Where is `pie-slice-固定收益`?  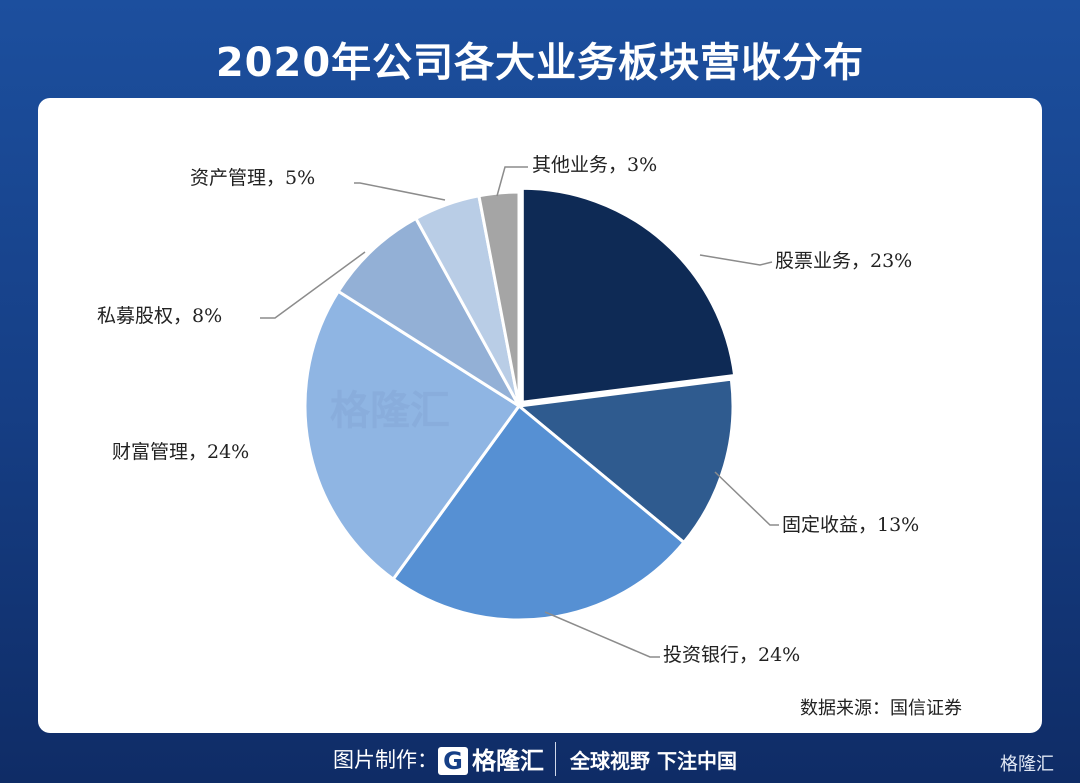
pie-slice-固定收益 is located at coordinates (625, 461).